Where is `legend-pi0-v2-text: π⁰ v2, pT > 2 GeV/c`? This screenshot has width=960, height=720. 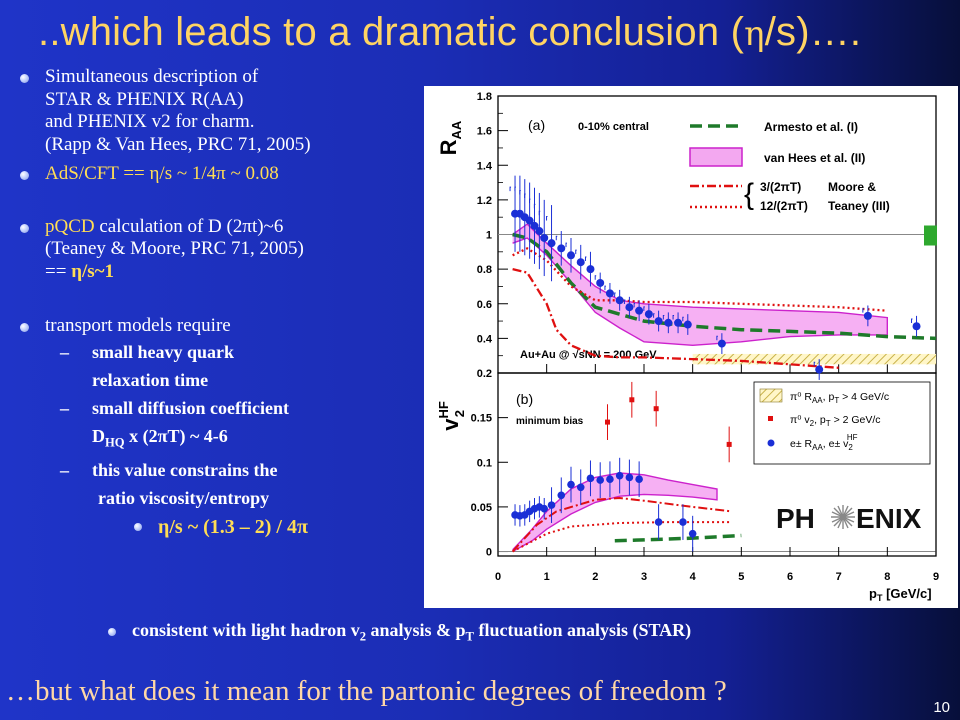 legend-pi0-v2-text: π⁰ v2, pT > 2 GeV/c is located at coordinates (835, 421).